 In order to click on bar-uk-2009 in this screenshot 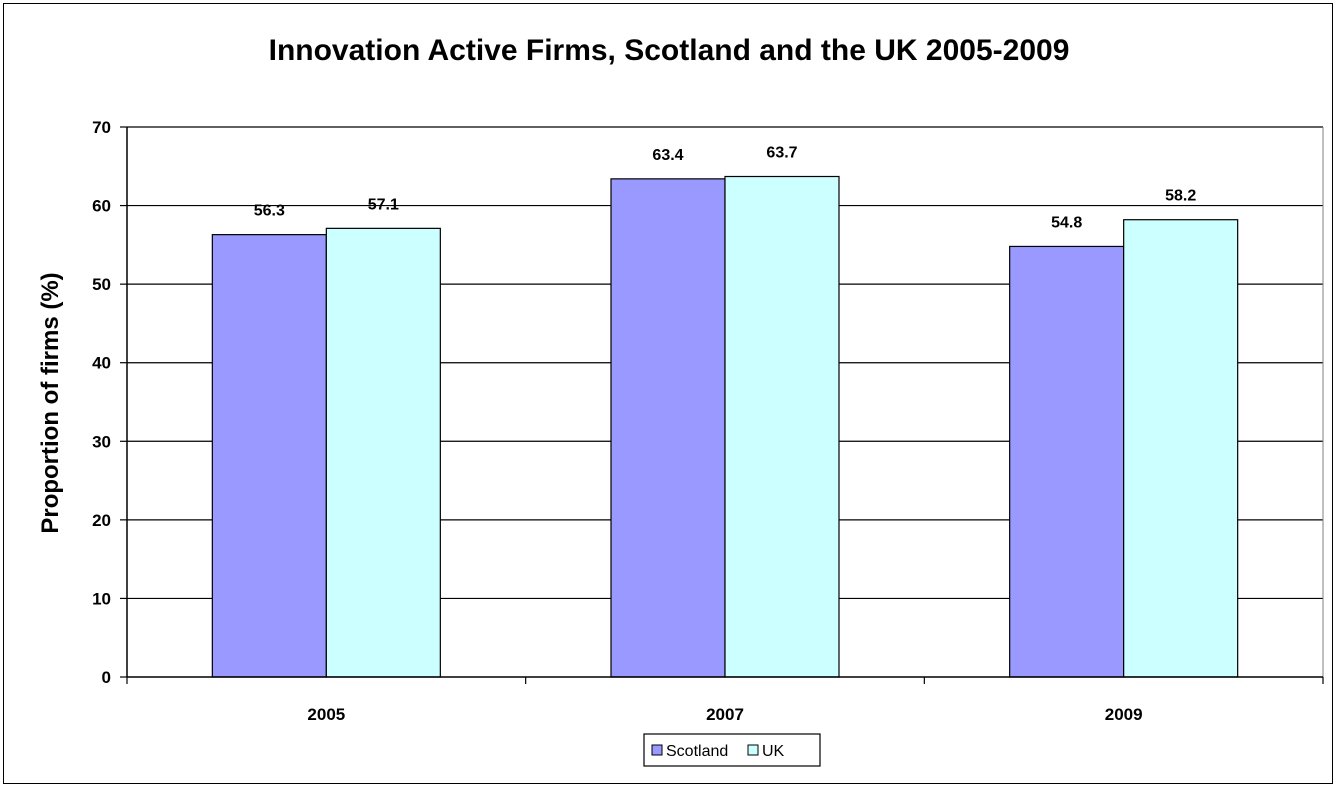, I will do `click(1181, 448)`.